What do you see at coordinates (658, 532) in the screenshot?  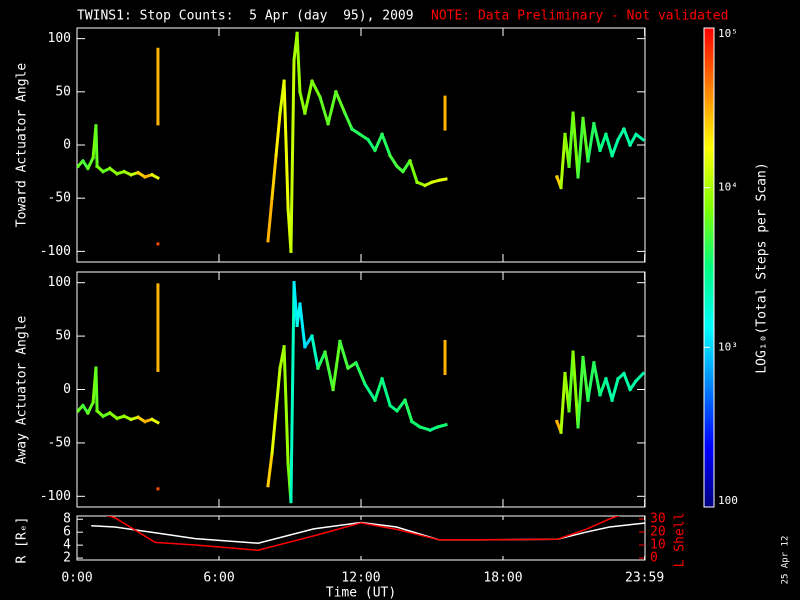 I see `y2-tick-label: 20` at bounding box center [658, 532].